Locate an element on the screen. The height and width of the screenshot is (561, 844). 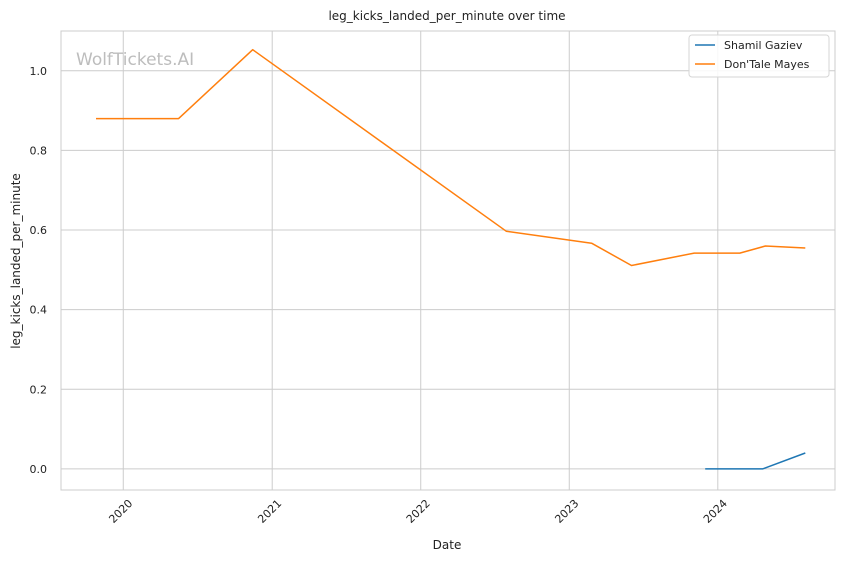
x-axis-title: Date is located at coordinates (447, 545).